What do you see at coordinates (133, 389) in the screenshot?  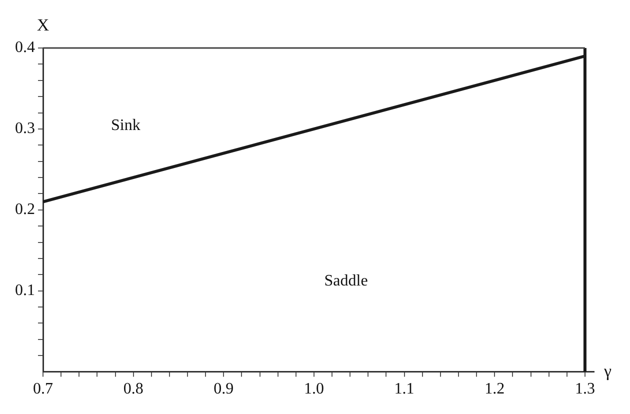 I see `x-tick-label: 0.8` at bounding box center [133, 389].